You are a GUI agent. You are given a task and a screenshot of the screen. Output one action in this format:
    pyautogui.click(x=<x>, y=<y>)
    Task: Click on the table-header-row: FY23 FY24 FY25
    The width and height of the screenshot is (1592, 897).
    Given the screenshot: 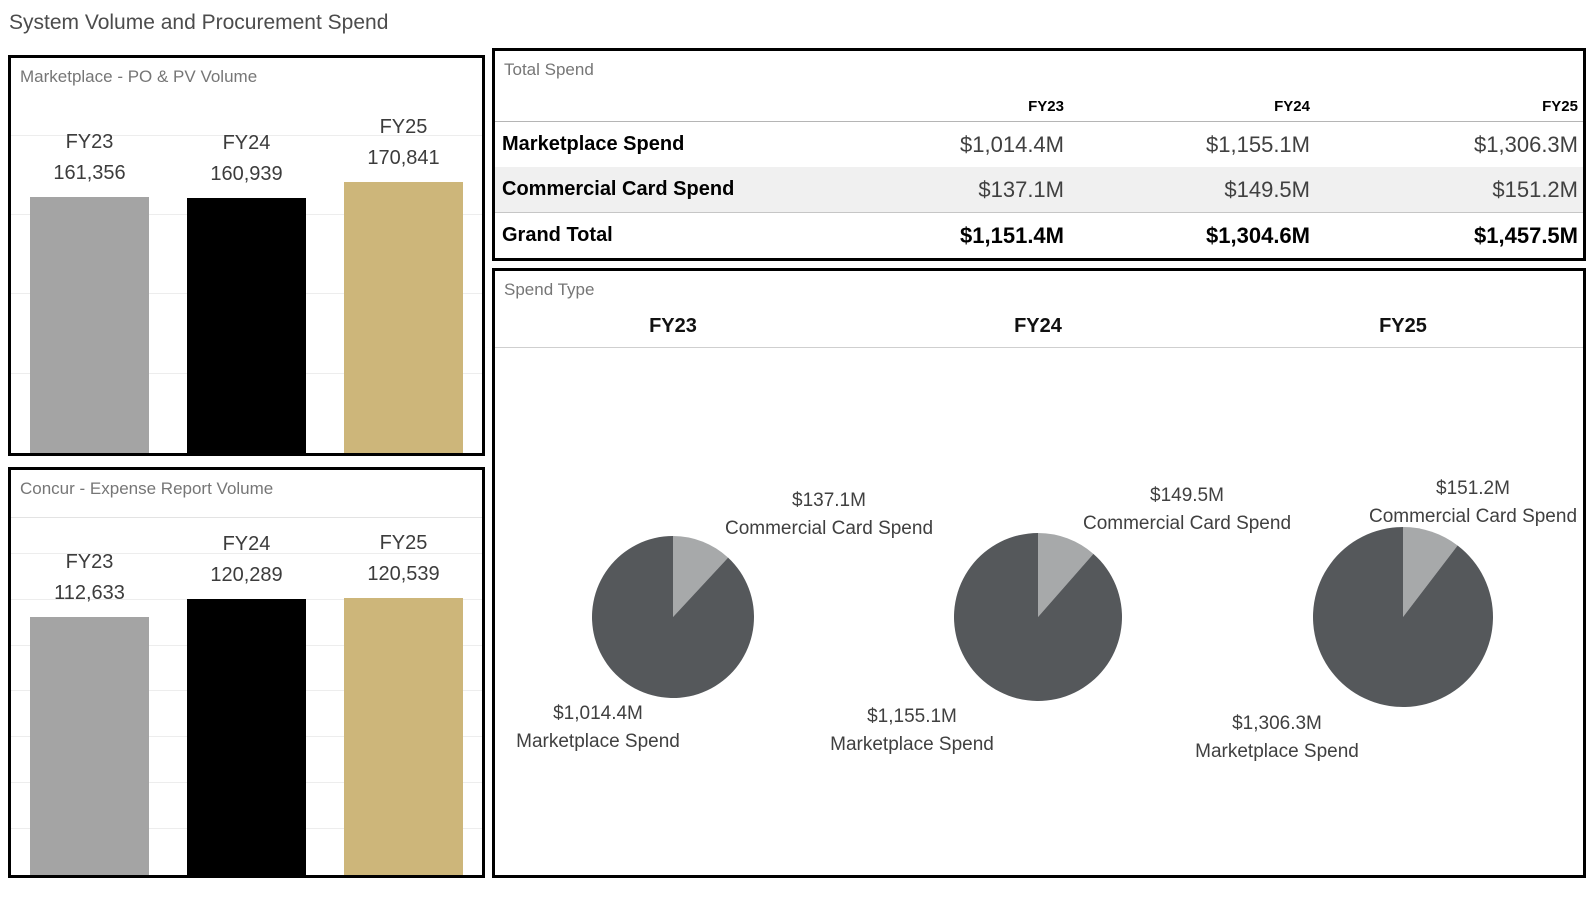 What is the action you would take?
    pyautogui.click(x=1039, y=106)
    